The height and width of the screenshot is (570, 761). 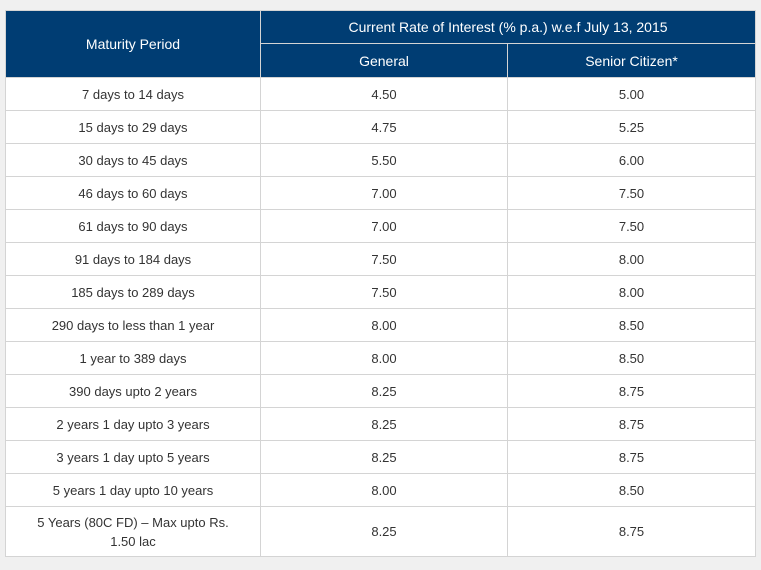 What do you see at coordinates (384, 127) in the screenshot?
I see `general-rate-cell: 4.75` at bounding box center [384, 127].